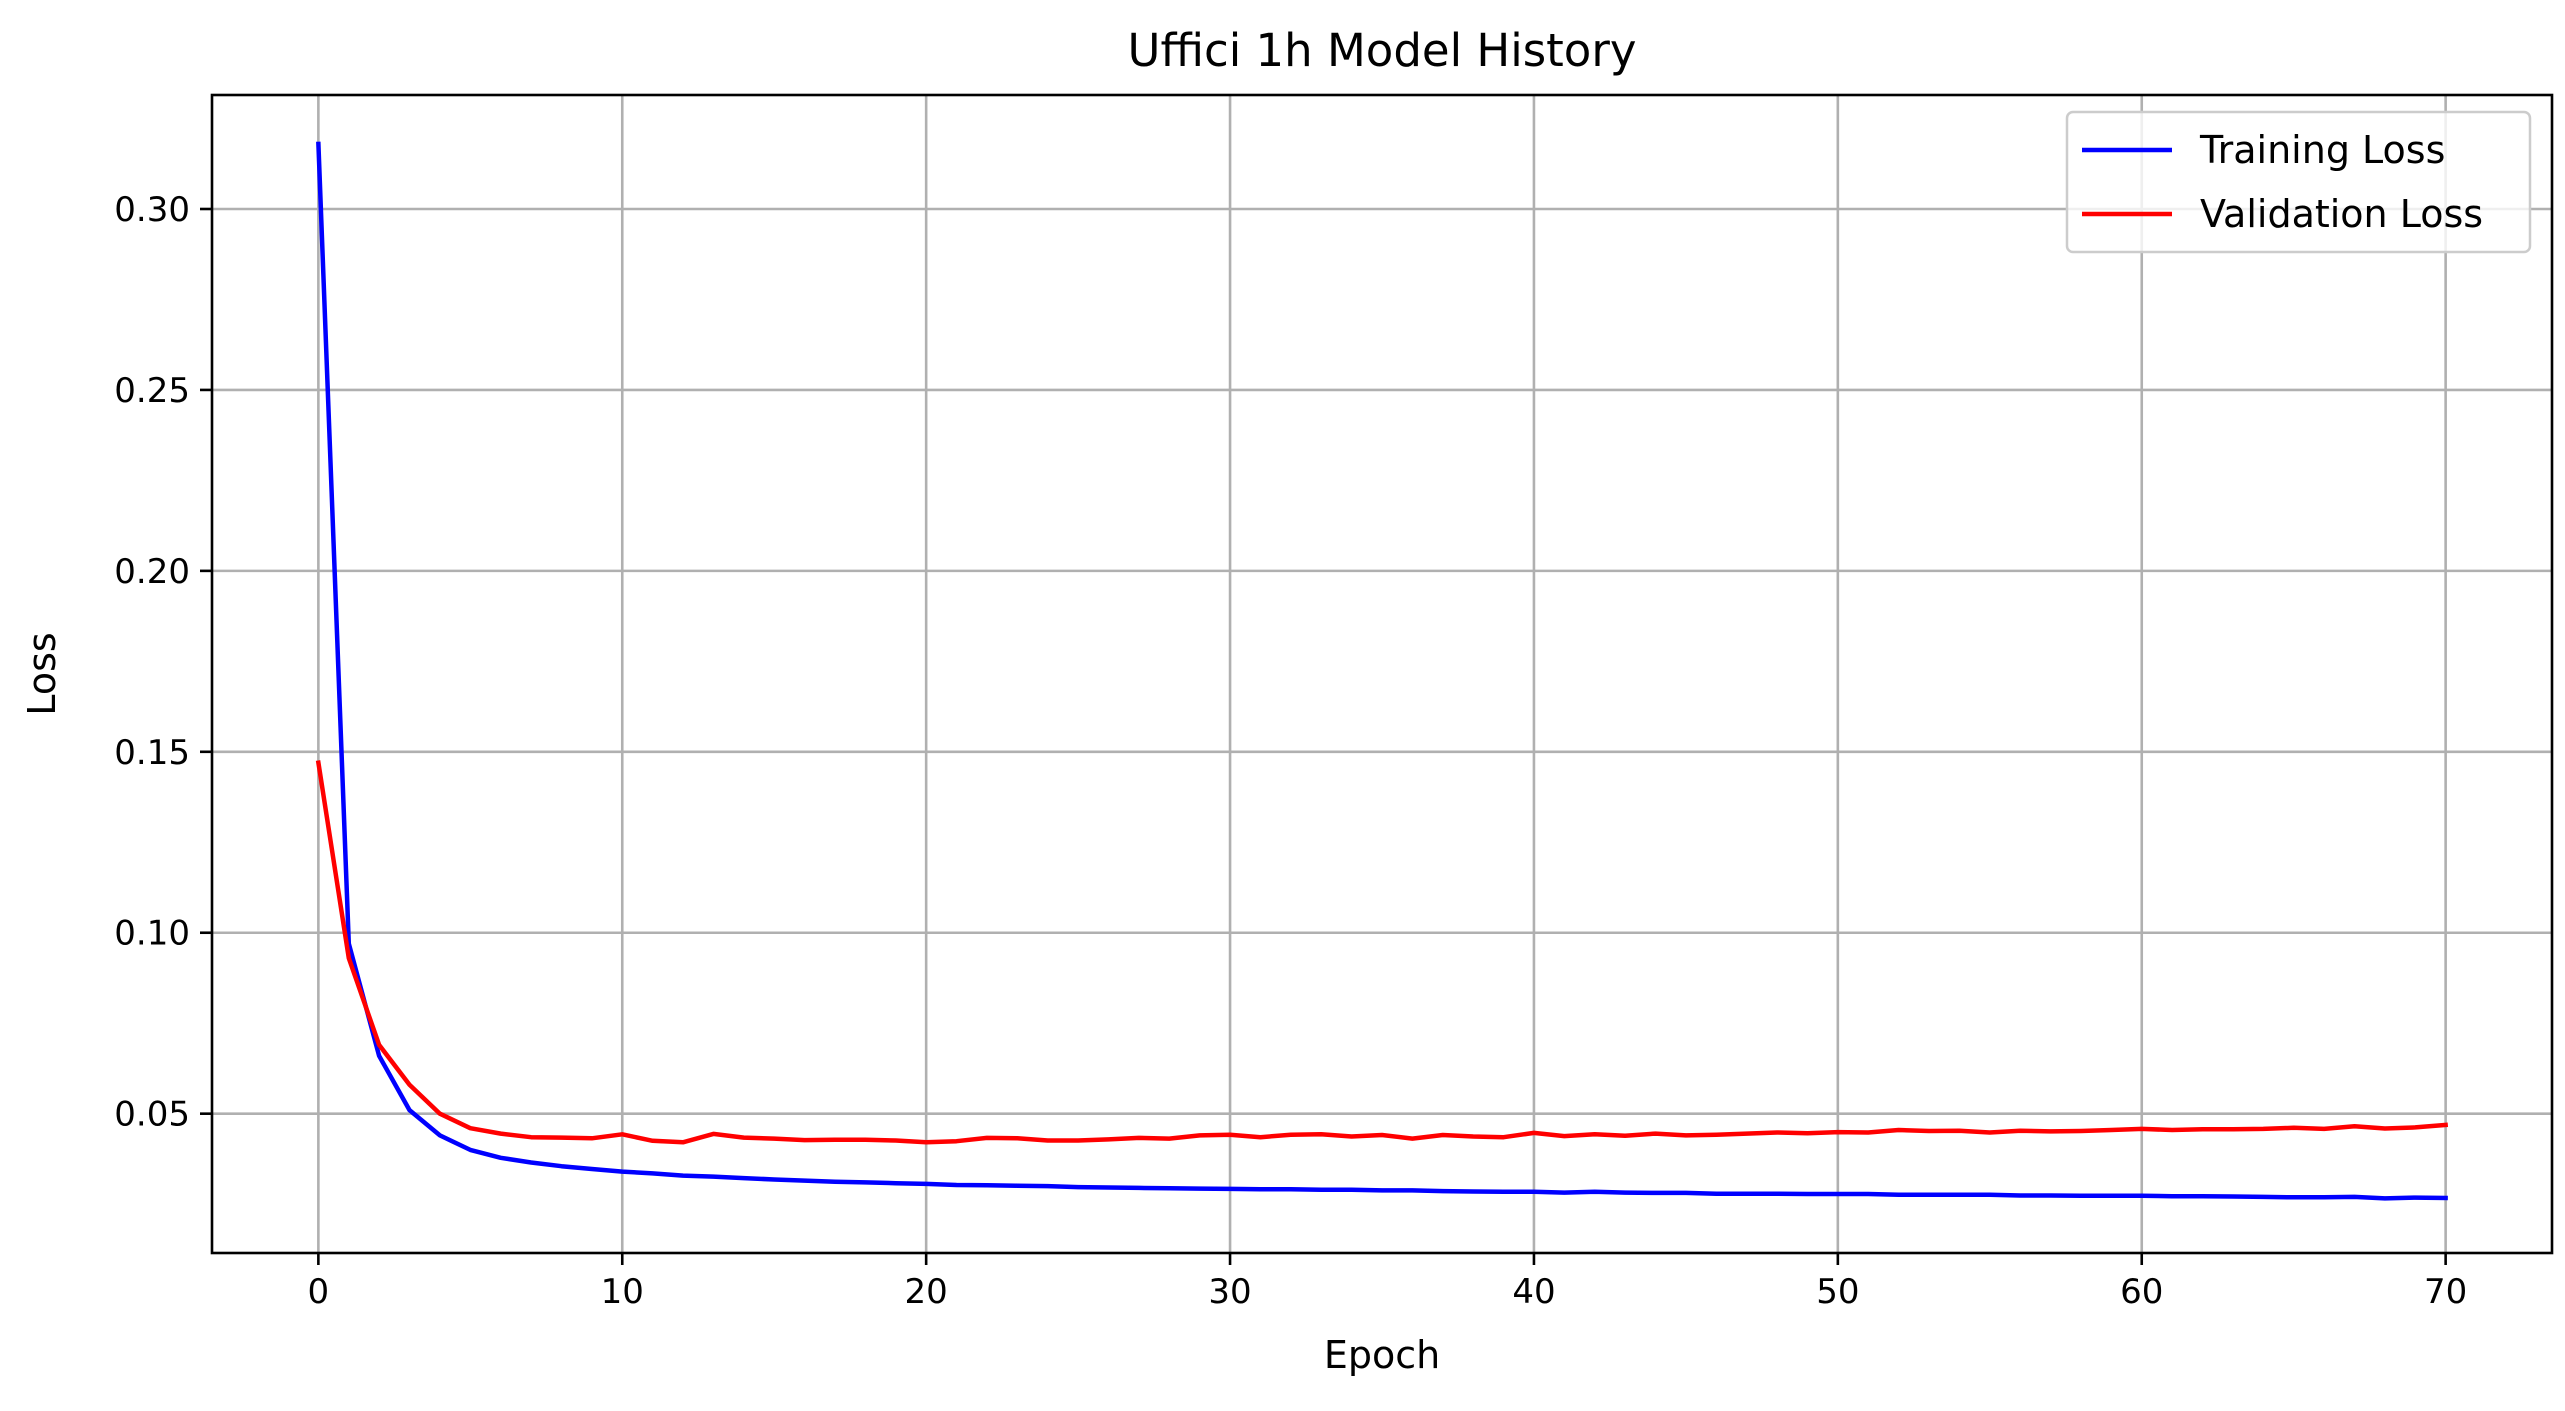  What do you see at coordinates (152, 934) in the screenshot?
I see `y-tick-label: 0.10` at bounding box center [152, 934].